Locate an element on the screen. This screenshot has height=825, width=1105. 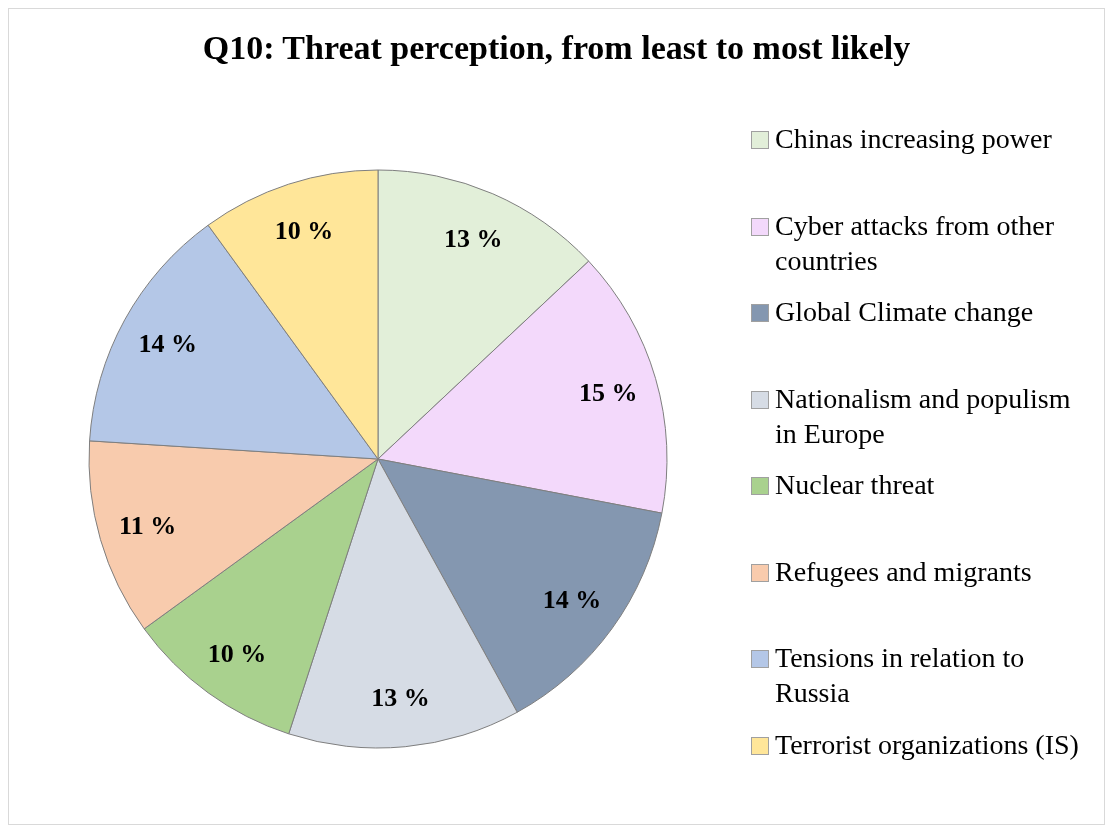
legend-label: Cyber attacks from other countries is located at coordinates (915, 243).